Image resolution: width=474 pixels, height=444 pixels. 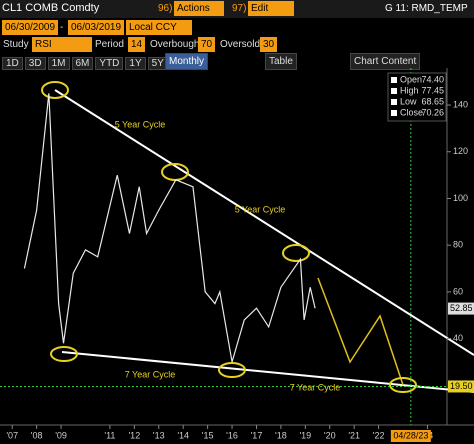 I want to click on overbought-value: 70, so click(x=207, y=44).